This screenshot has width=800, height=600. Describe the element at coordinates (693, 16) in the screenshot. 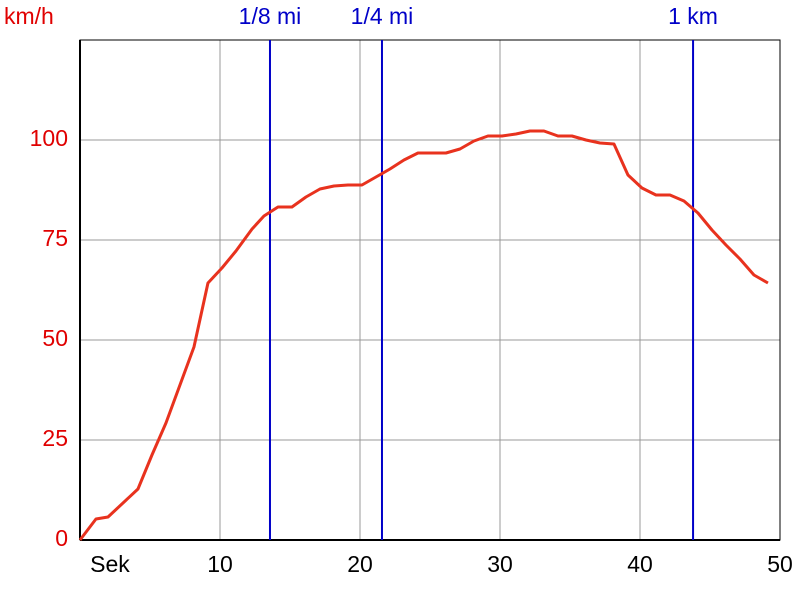

I see `distance-marker-label: 1 km` at that location.